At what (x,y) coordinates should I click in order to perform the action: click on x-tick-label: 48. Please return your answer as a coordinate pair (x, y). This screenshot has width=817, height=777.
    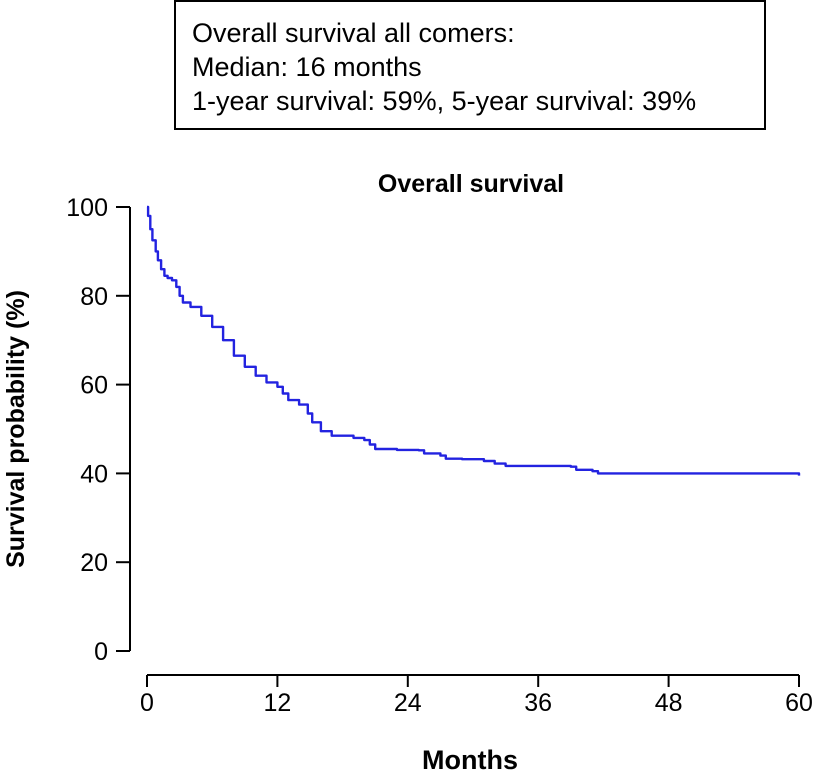
    Looking at the image, I should click on (669, 703).